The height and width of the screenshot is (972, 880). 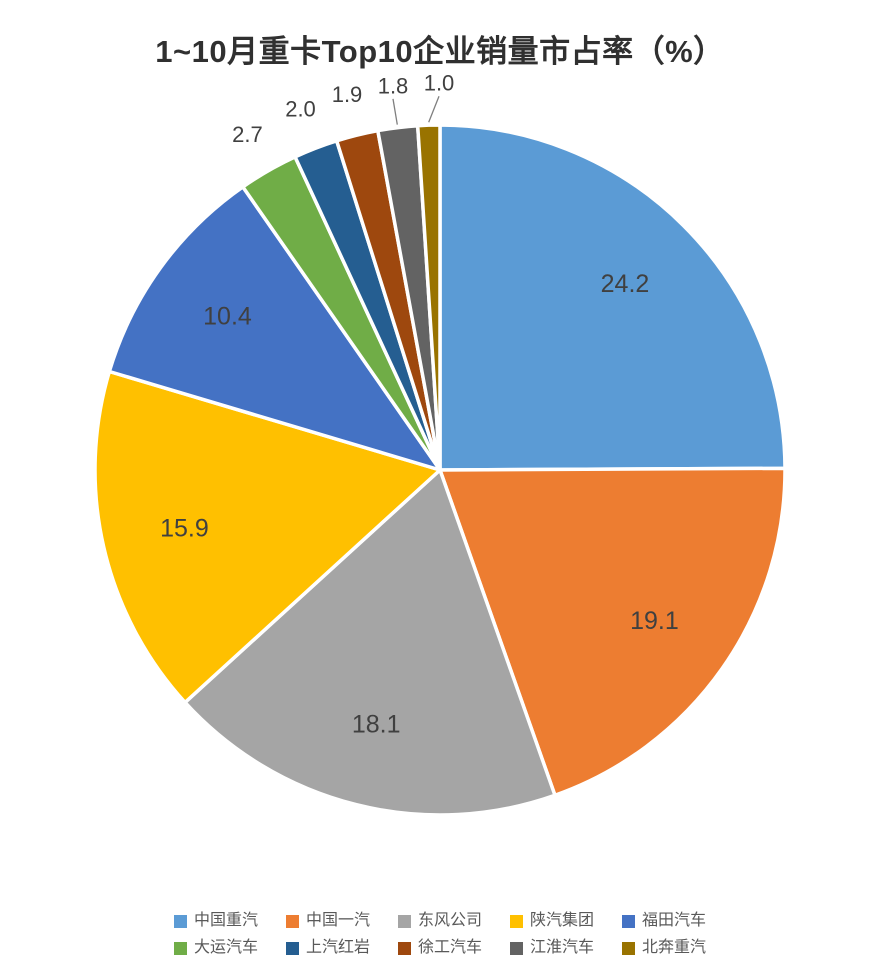 What do you see at coordinates (247, 134) in the screenshot?
I see `slice-value-label: 2.7` at bounding box center [247, 134].